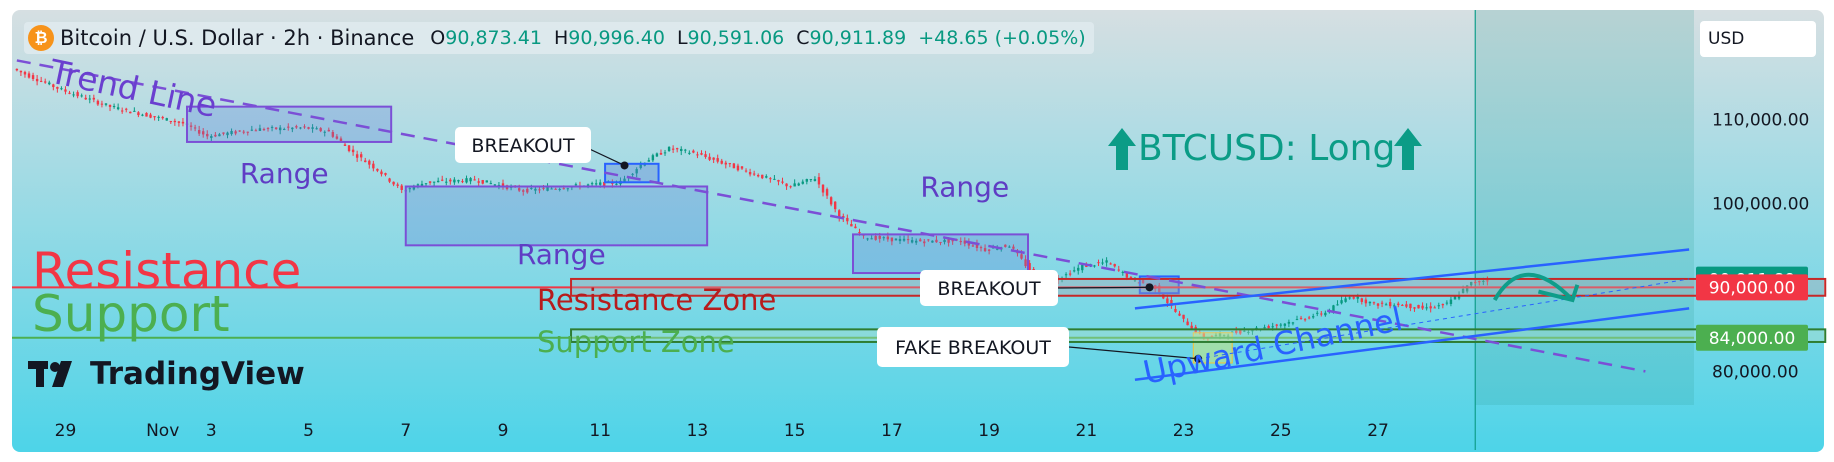  I want to click on x-tick-label-6: 9, so click(503, 431).